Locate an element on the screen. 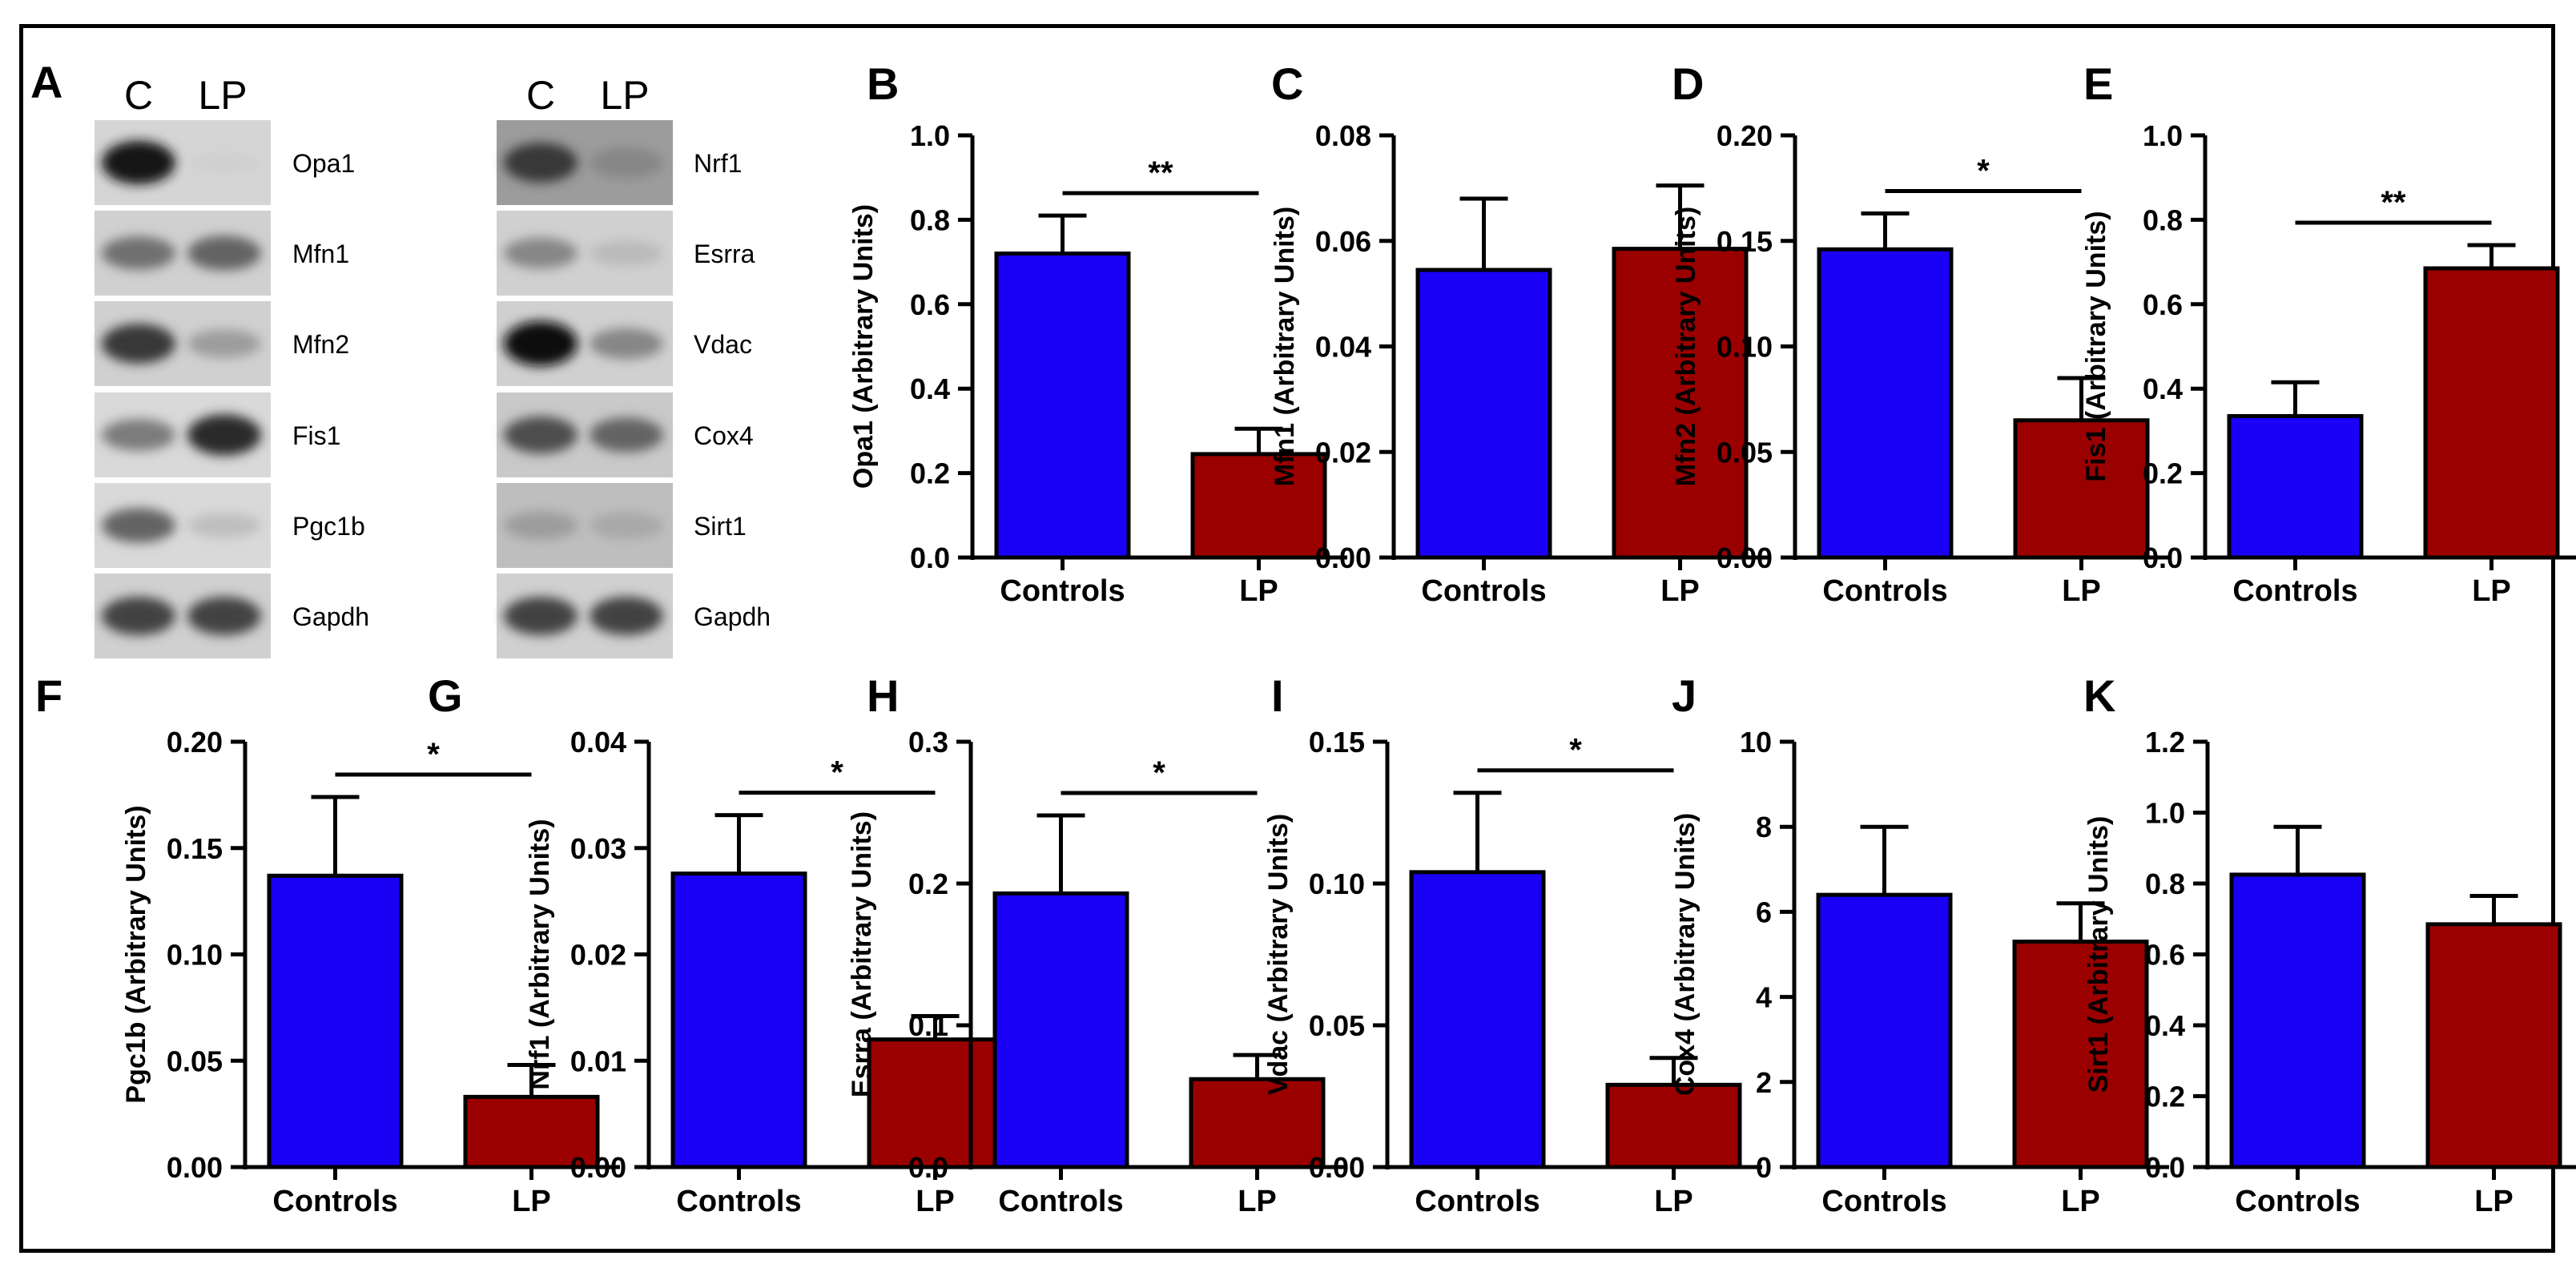 Image resolution: width=2576 pixels, height=1276 pixels. y-tick-label: 6 is located at coordinates (1764, 912).